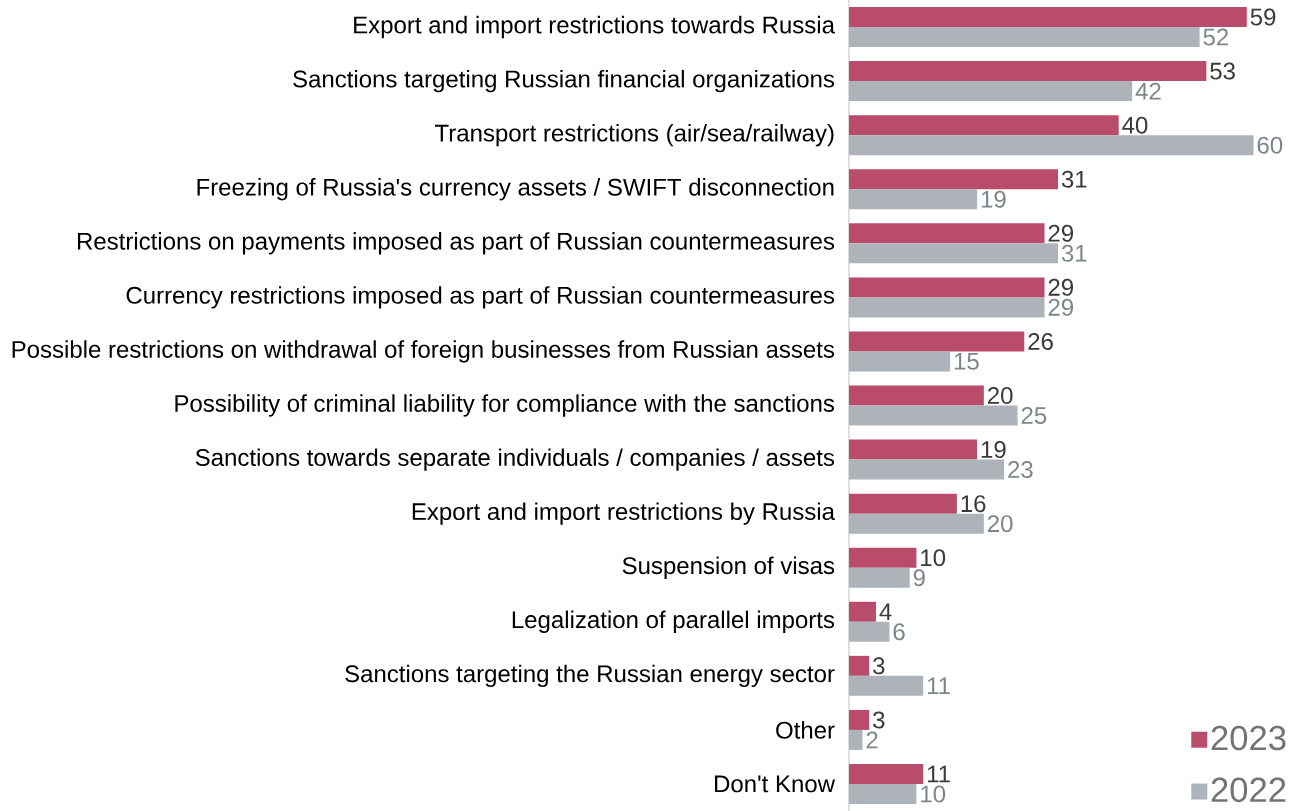 The width and height of the screenshot is (1294, 811). What do you see at coordinates (564, 81) in the screenshot?
I see `y-tick-label: Sanctions targeting Russian financial organizations` at bounding box center [564, 81].